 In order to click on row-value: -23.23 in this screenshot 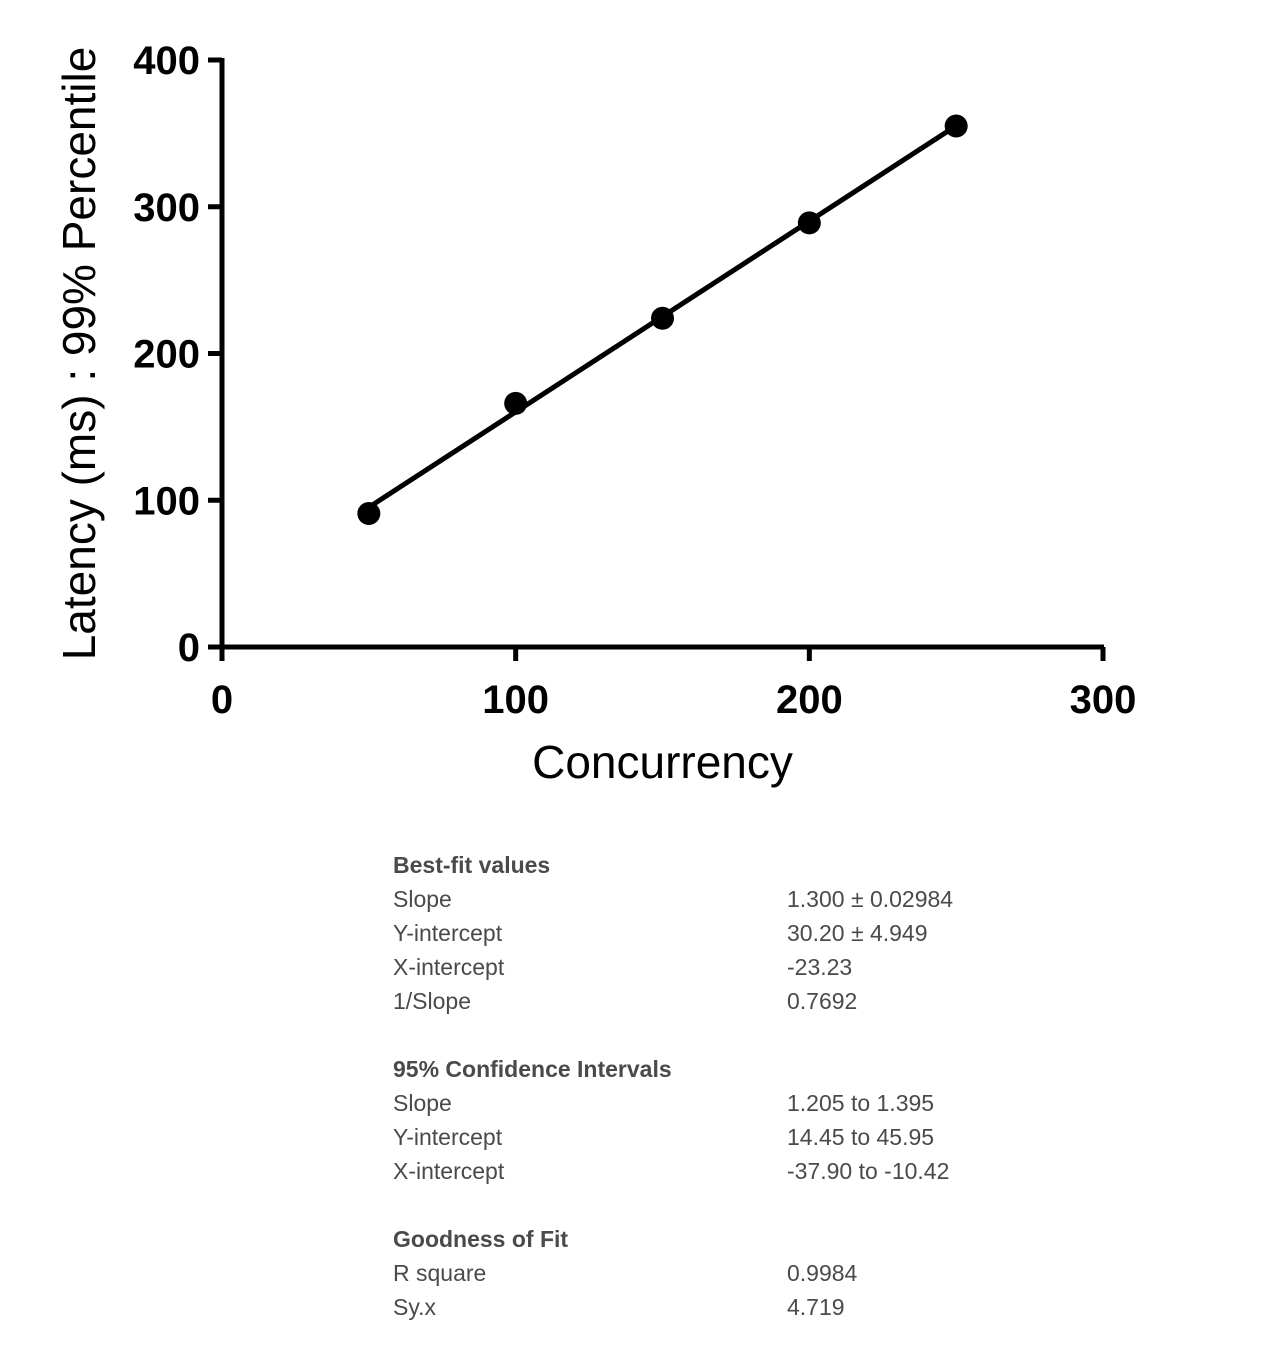, I will do `click(820, 967)`.